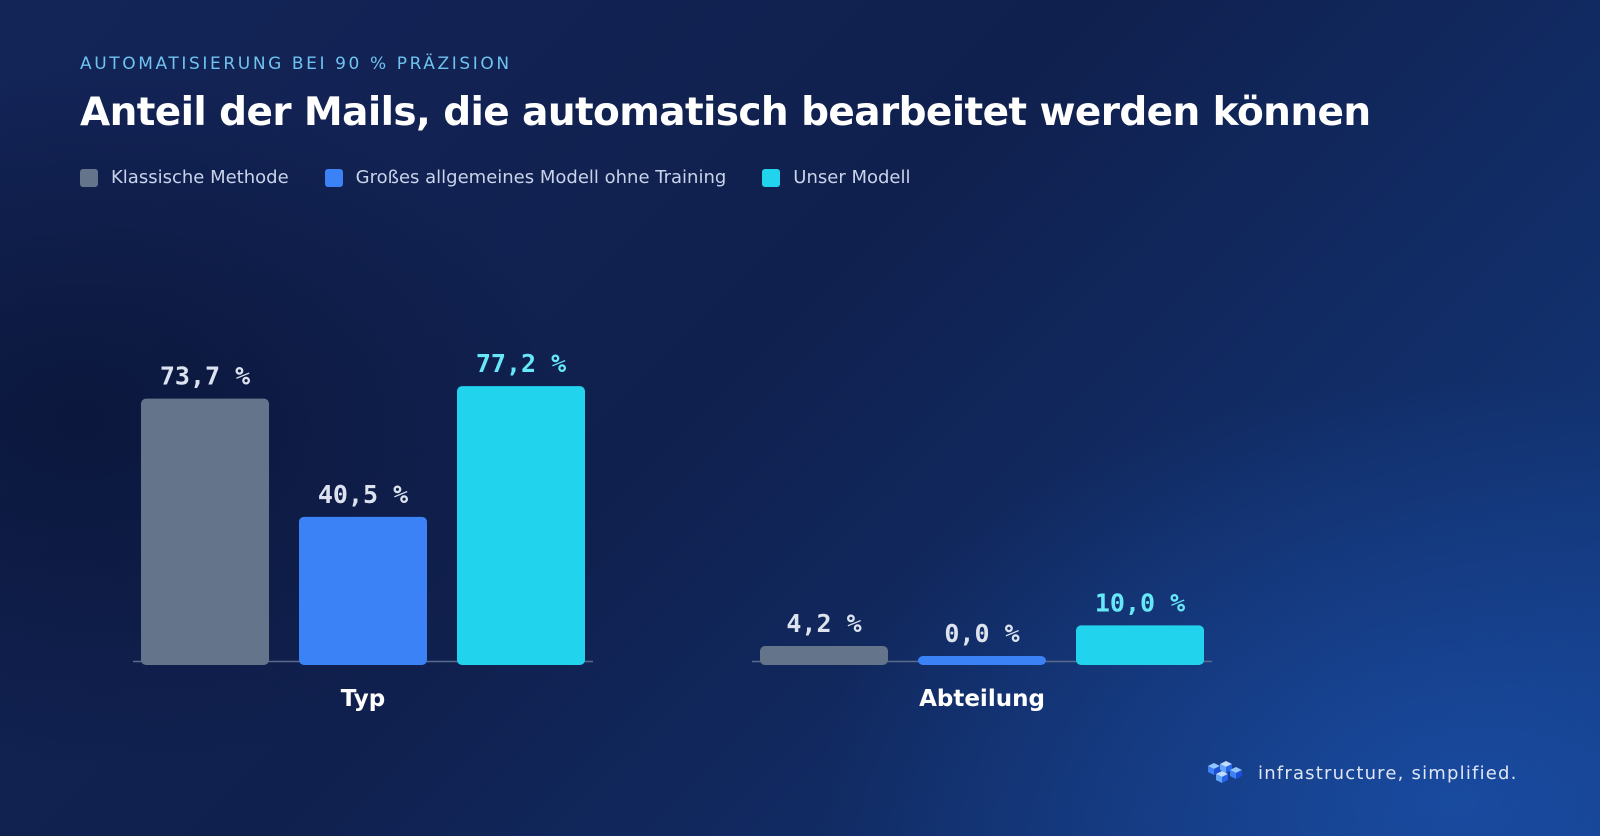  I want to click on brand-footer: infrastructure, simplified., so click(1361, 773).